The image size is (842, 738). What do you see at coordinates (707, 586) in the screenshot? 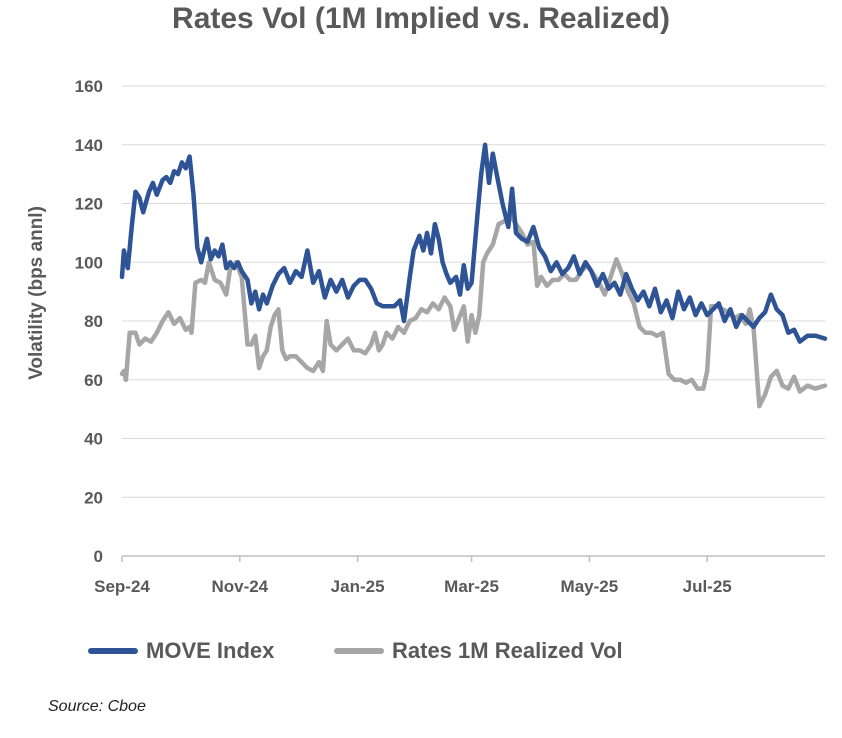
I see `x-tick-label: Jul-25` at bounding box center [707, 586].